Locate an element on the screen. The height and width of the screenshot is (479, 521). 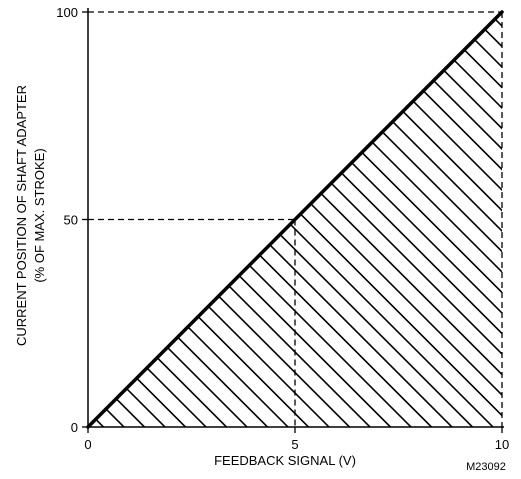
y-tick-group: 0 50 100 is located at coordinates (72, 220).